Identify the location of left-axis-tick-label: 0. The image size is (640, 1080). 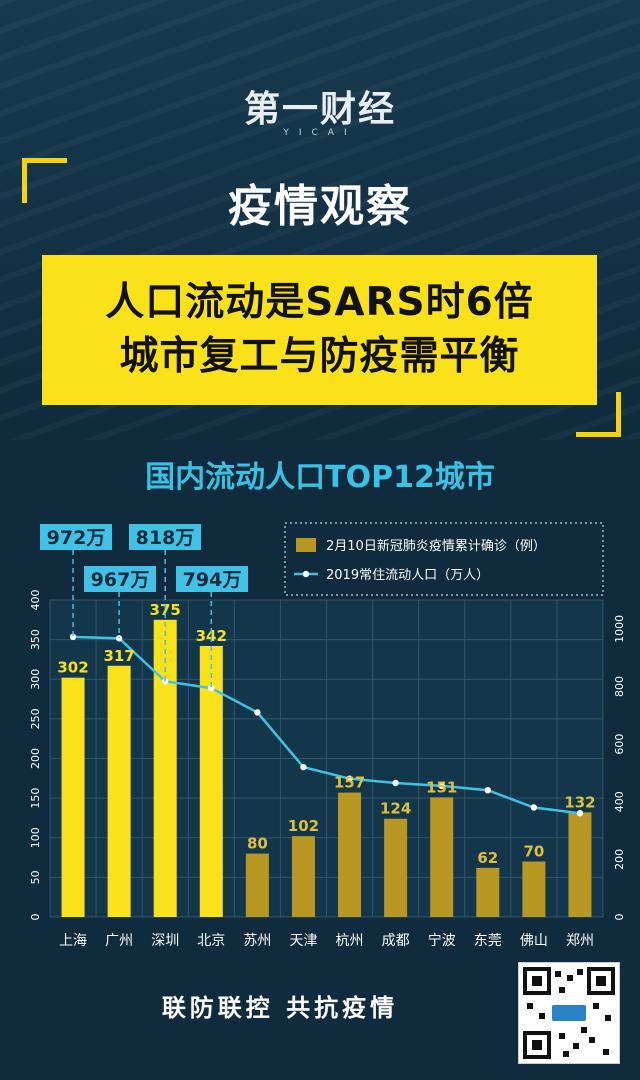
(35, 917).